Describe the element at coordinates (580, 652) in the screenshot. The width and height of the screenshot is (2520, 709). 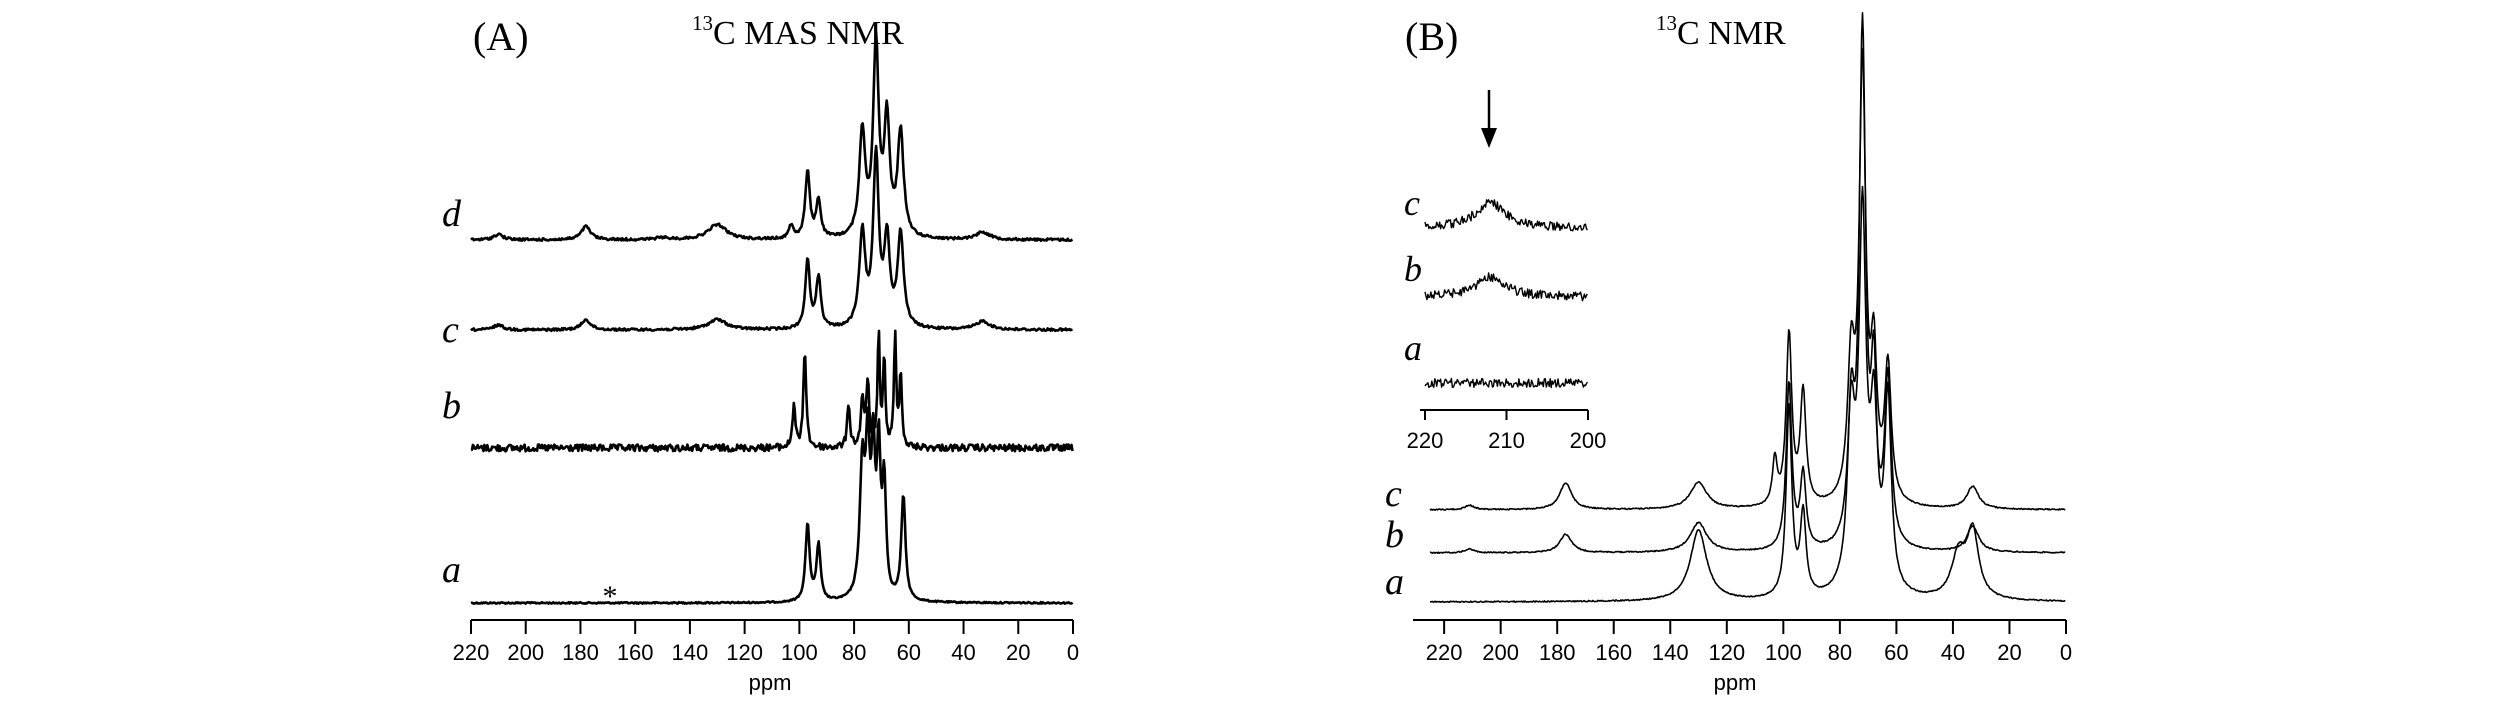
I see `panel-a-tick-label-180: 180` at that location.